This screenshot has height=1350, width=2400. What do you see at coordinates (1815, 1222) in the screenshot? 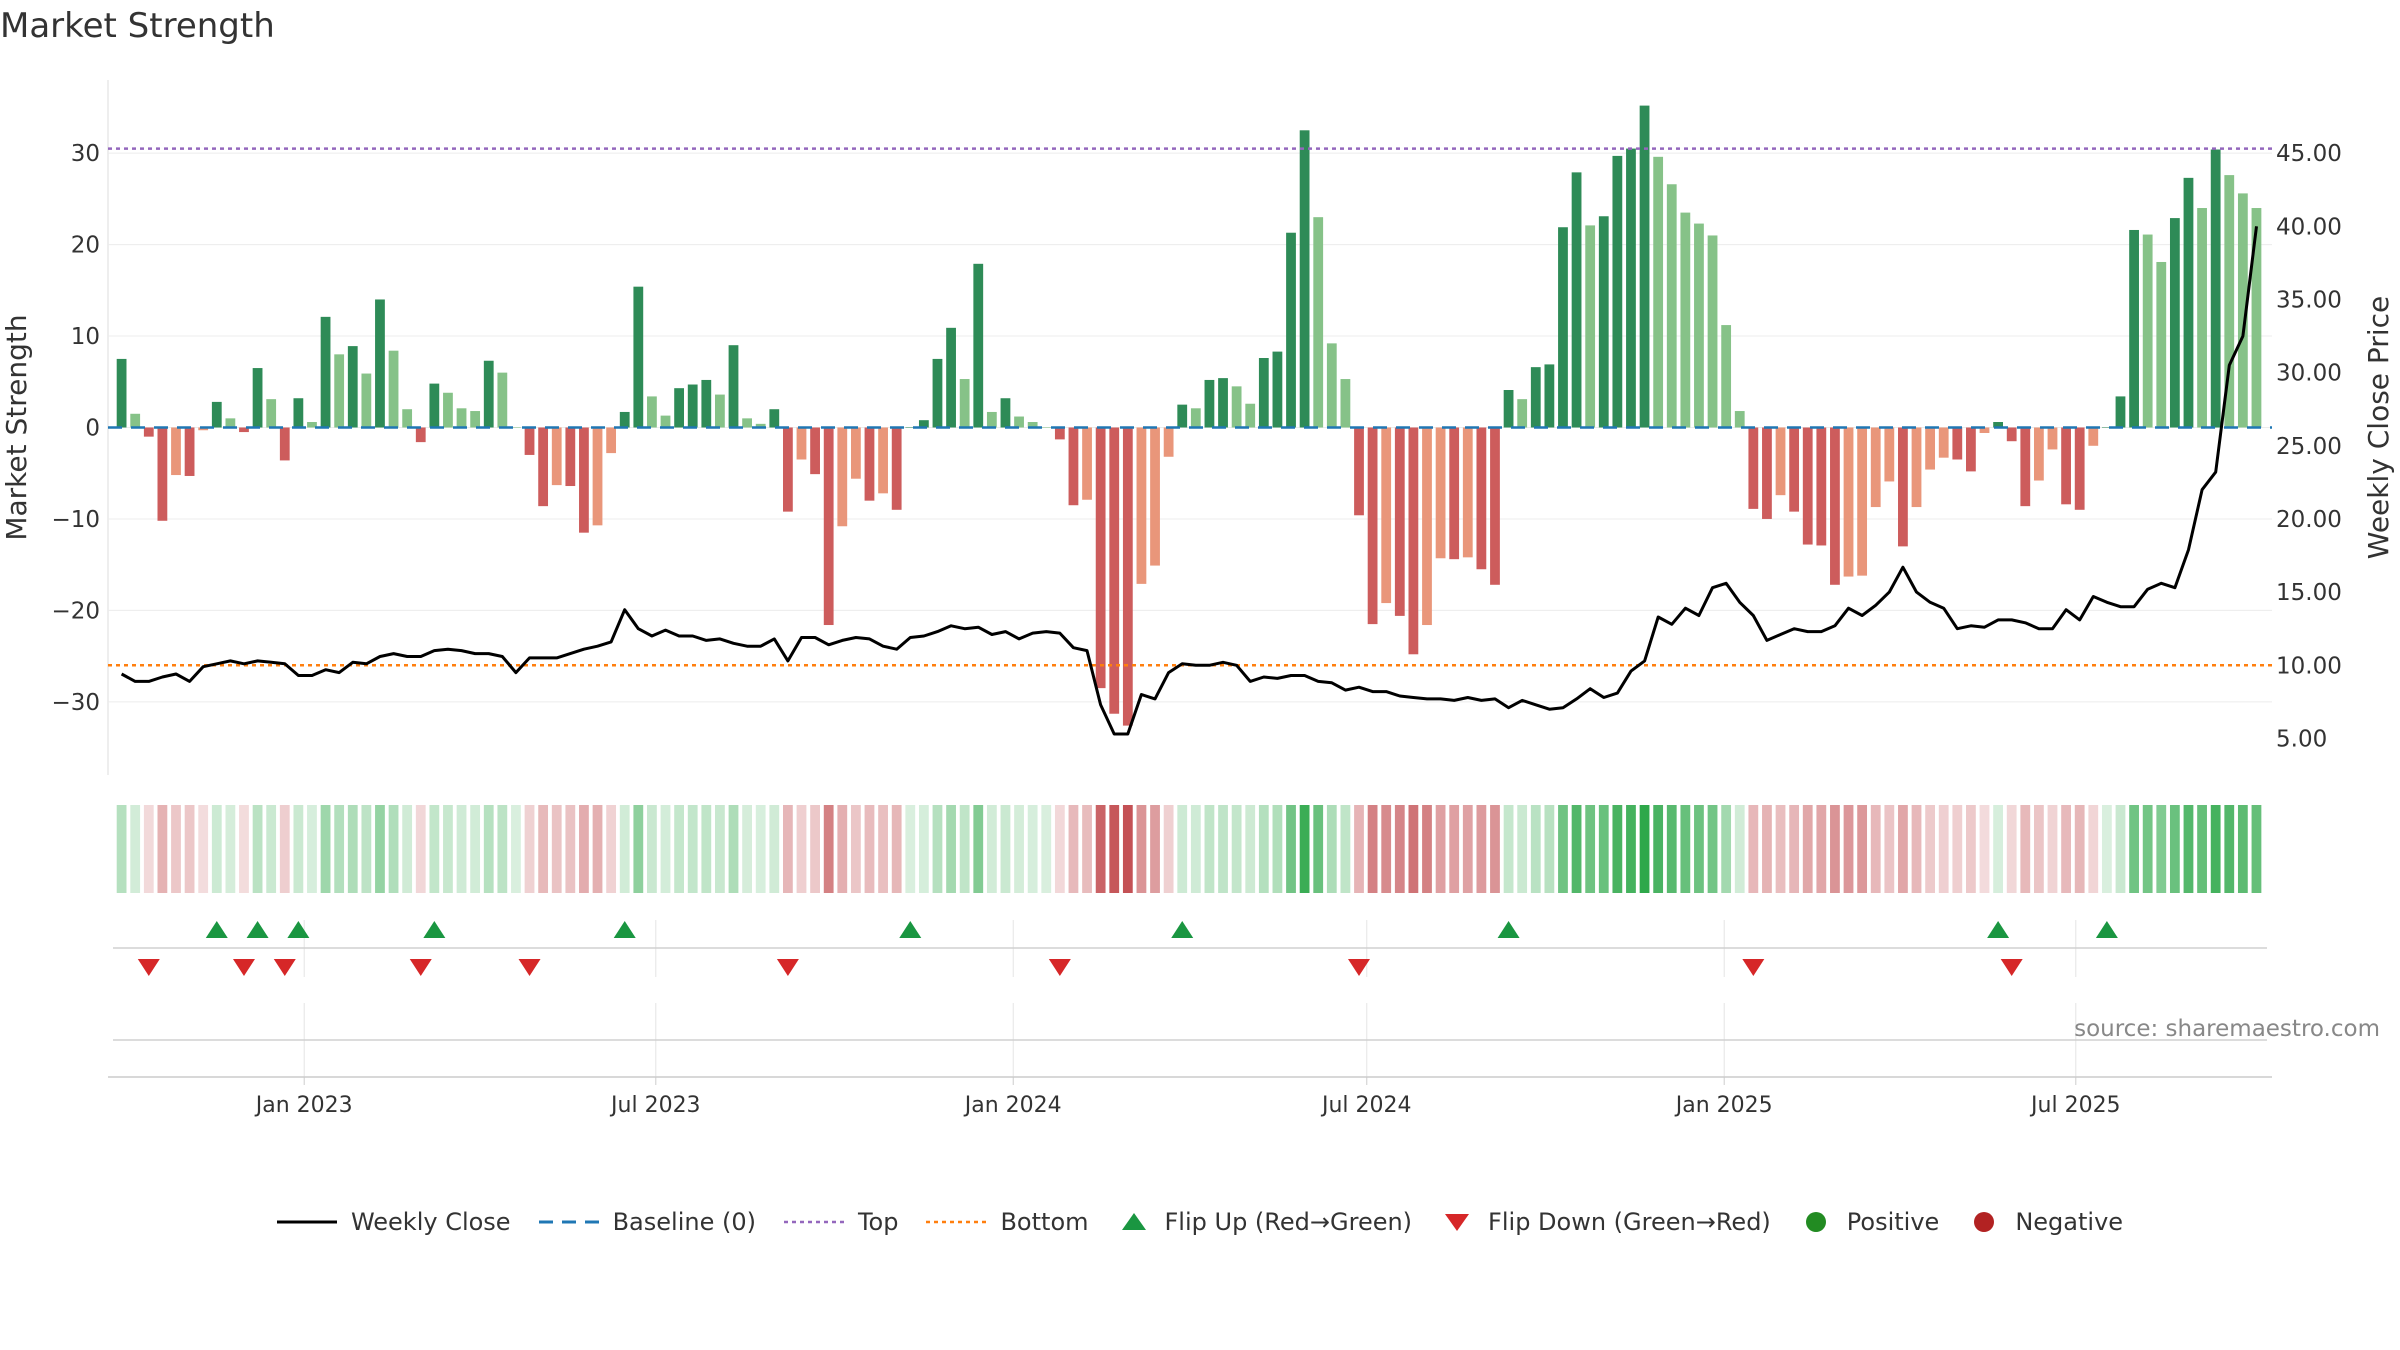
I see `positive-legend-icon` at bounding box center [1815, 1222].